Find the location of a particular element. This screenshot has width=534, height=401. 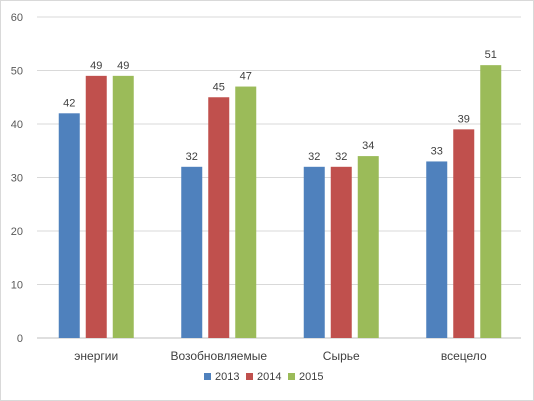

data-label: 42 is located at coordinates (69, 103).